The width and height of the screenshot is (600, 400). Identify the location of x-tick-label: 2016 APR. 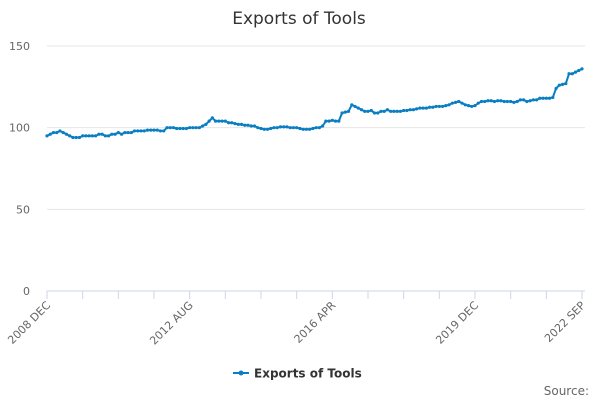
(315, 322).